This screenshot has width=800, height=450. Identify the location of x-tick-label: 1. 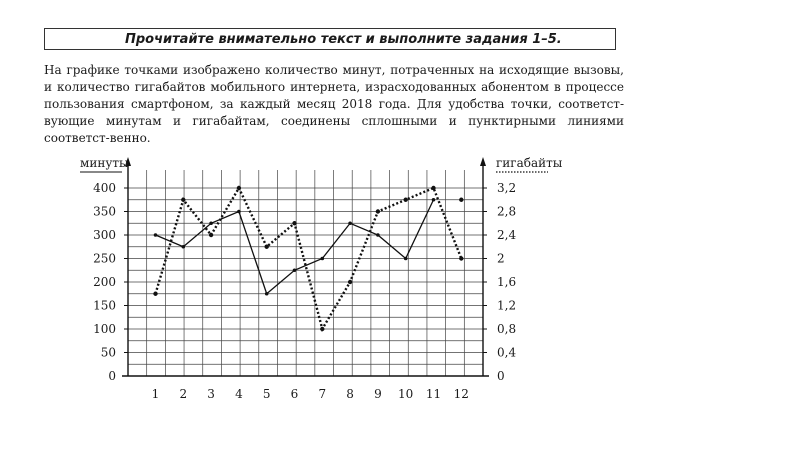
(156, 394).